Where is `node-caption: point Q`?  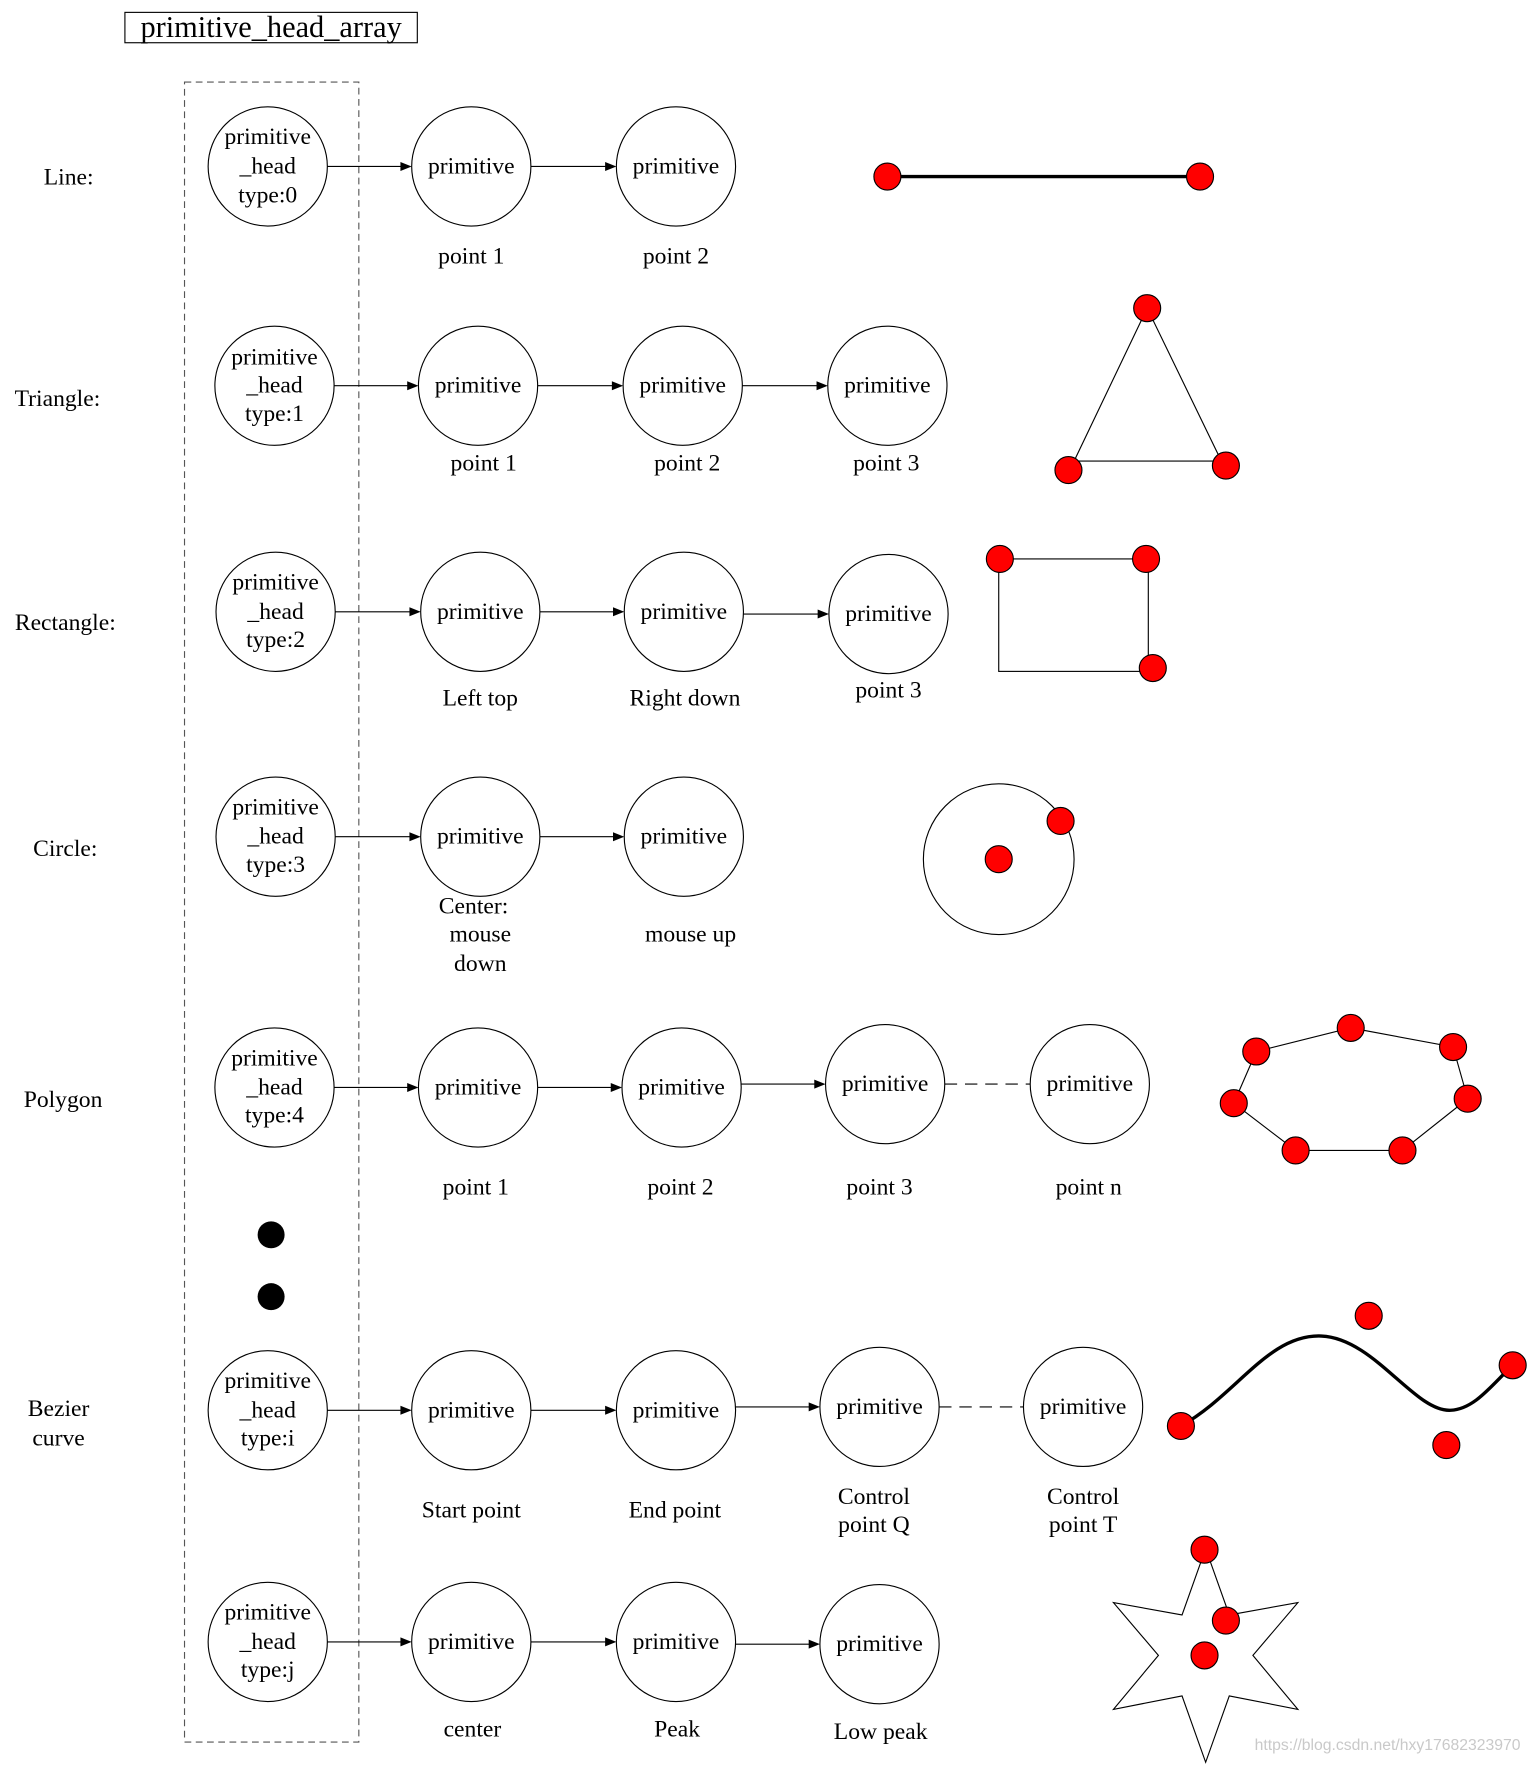
node-caption: point Q is located at coordinates (874, 1525).